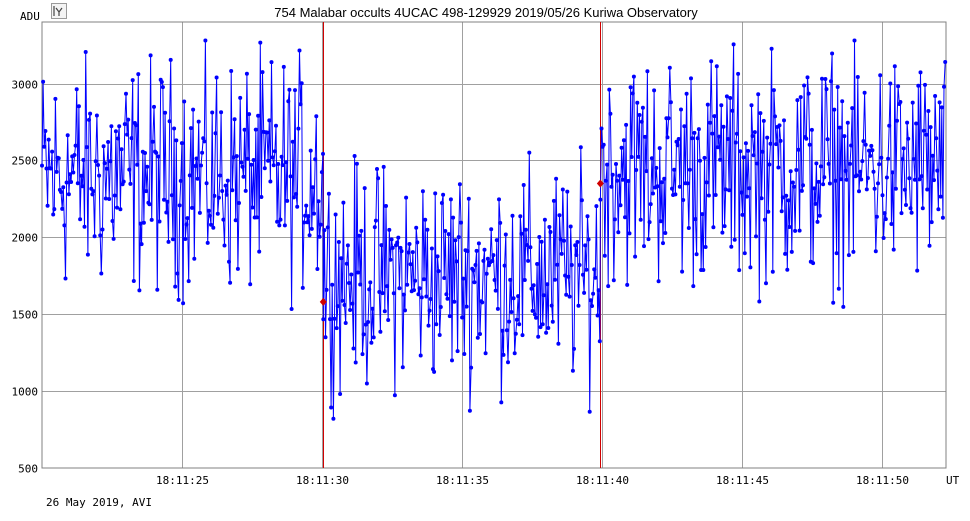 This screenshot has width=970, height=521. Describe the element at coordinates (182, 480) in the screenshot. I see `x-tick-label: 18:11:25` at that location.